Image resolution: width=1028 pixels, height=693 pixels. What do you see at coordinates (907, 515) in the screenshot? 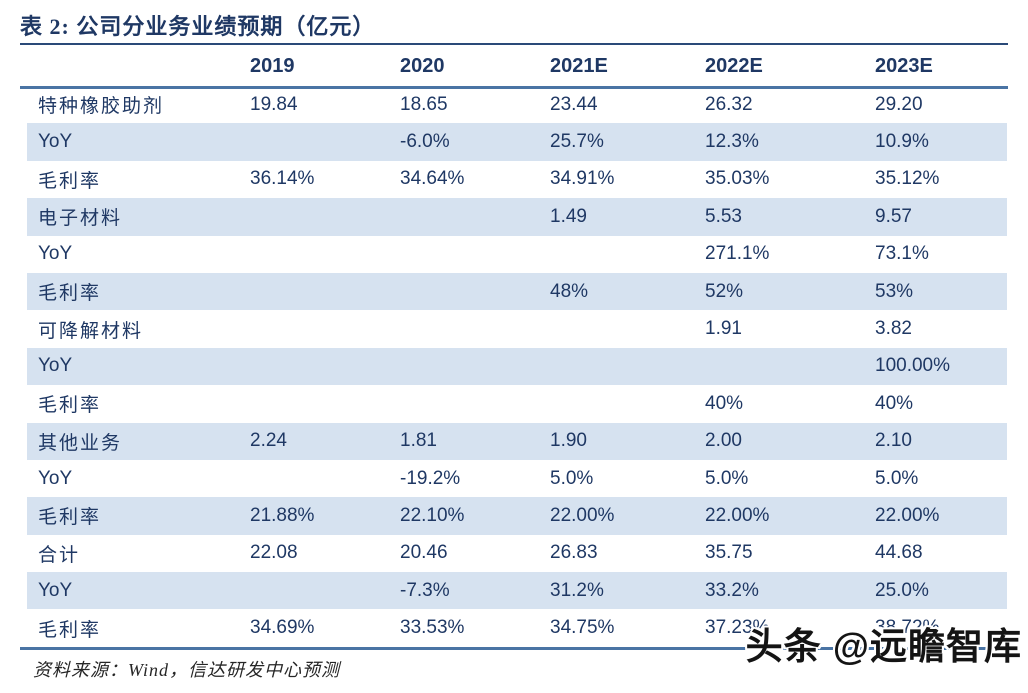
I see `cell-value: 22.00%` at bounding box center [907, 515].